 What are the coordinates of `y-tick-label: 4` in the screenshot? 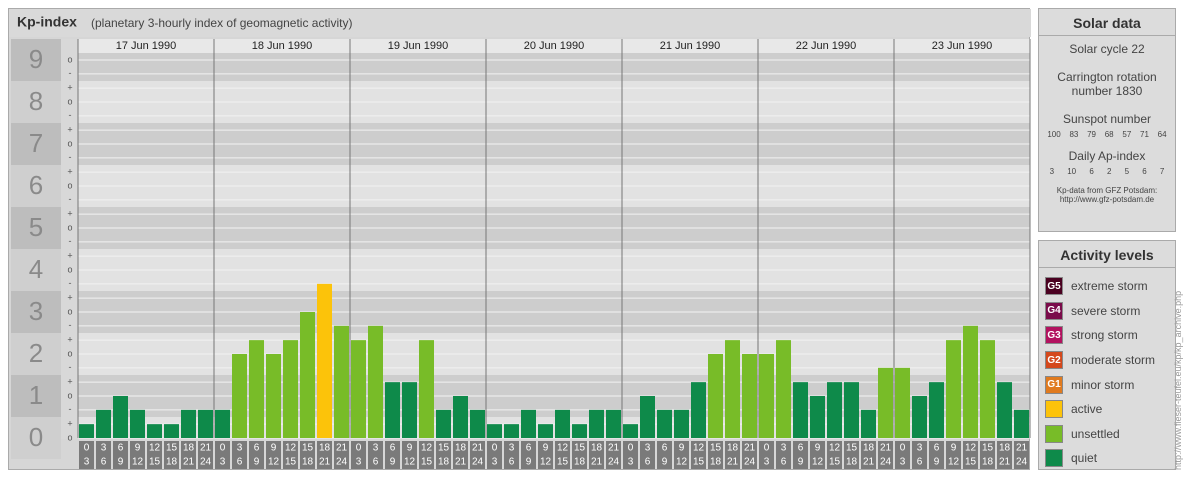 It's located at (36, 269).